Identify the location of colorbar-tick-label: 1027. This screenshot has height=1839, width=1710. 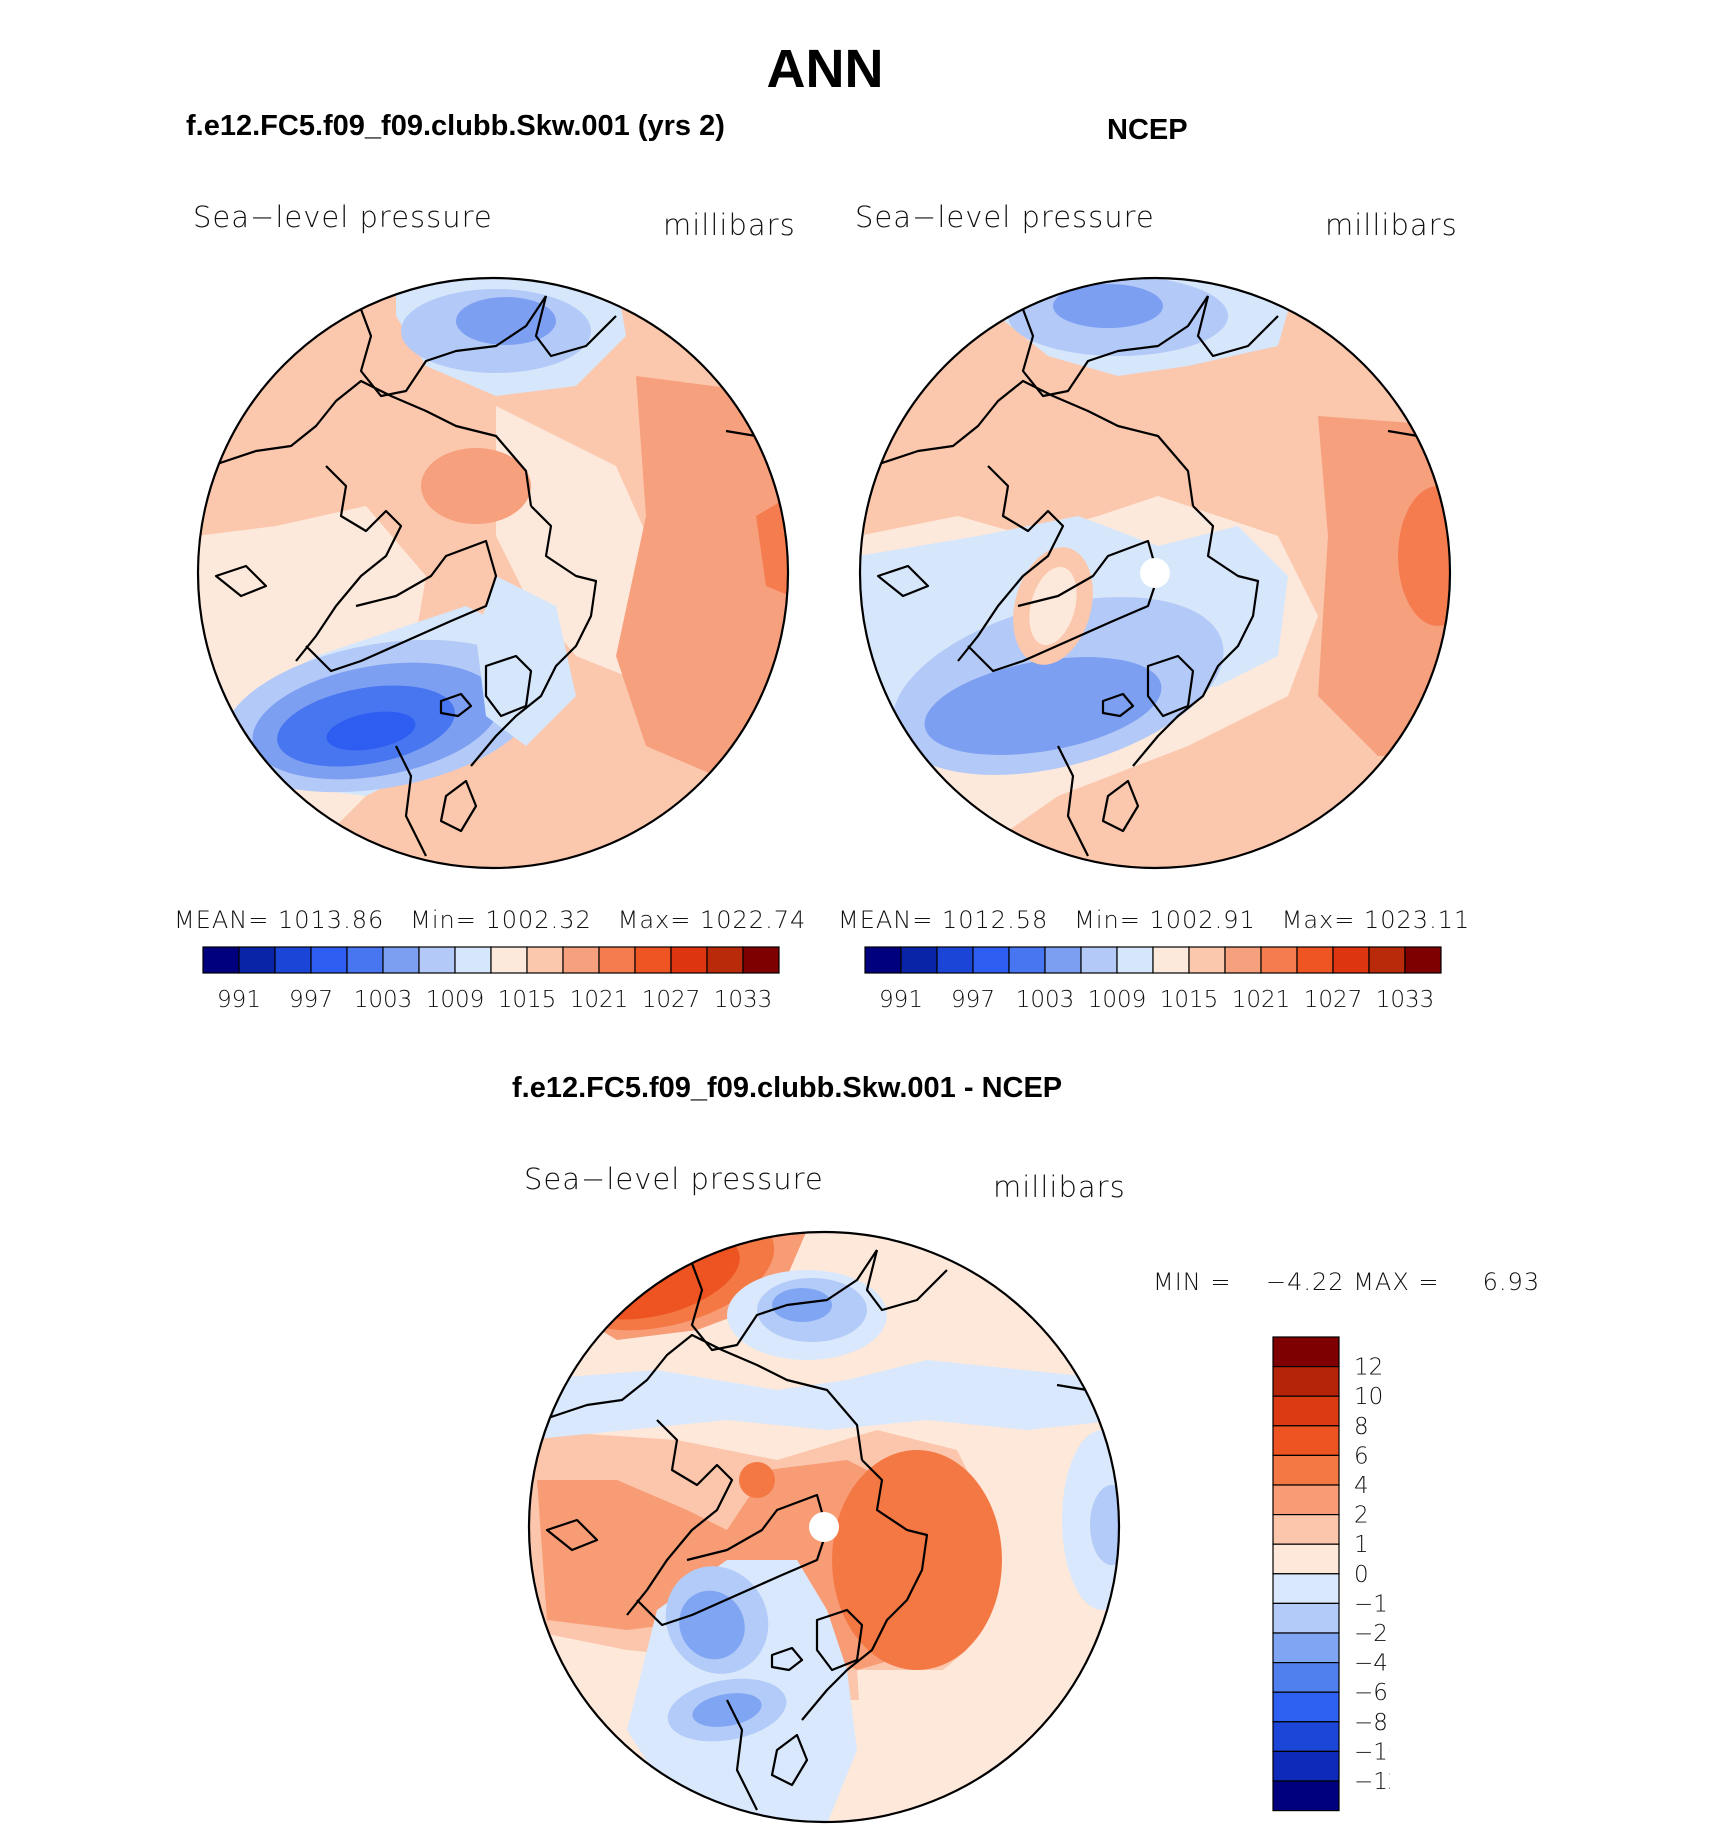
(1333, 1000).